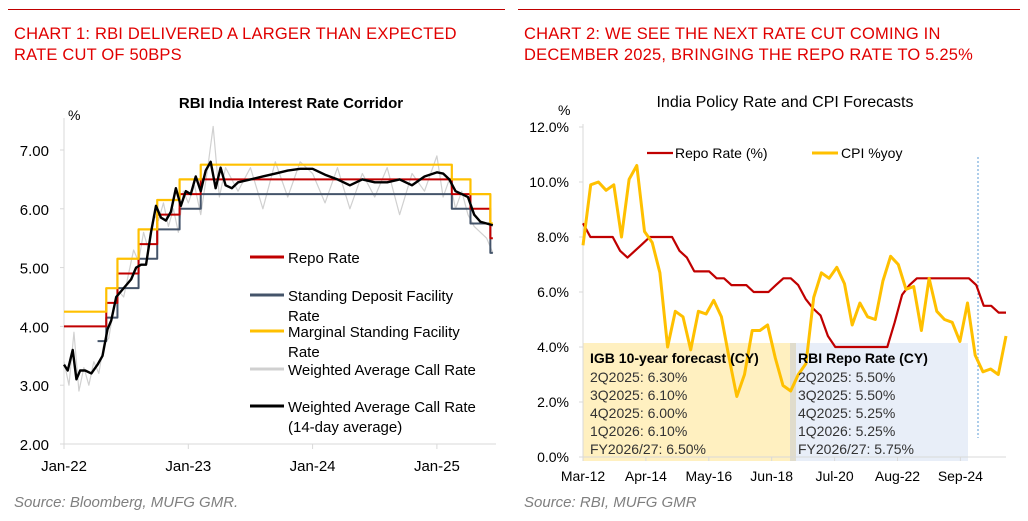 Image resolution: width=1028 pixels, height=521 pixels. What do you see at coordinates (345, 427) in the screenshot?
I see `legend-label-wacr14: (14-day average)` at bounding box center [345, 427].